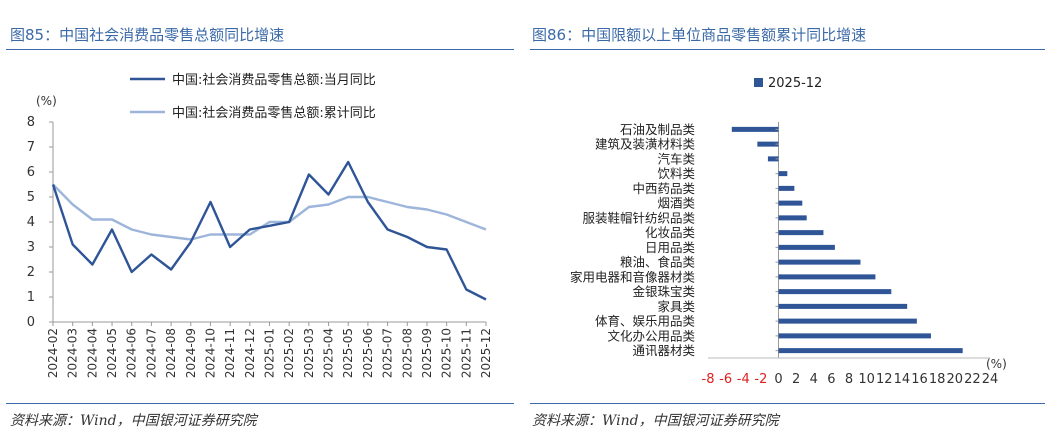 Image resolution: width=1051 pixels, height=433 pixels. What do you see at coordinates (92, 353) in the screenshot?
I see `x-tick-label: 2024-04` at bounding box center [92, 353].